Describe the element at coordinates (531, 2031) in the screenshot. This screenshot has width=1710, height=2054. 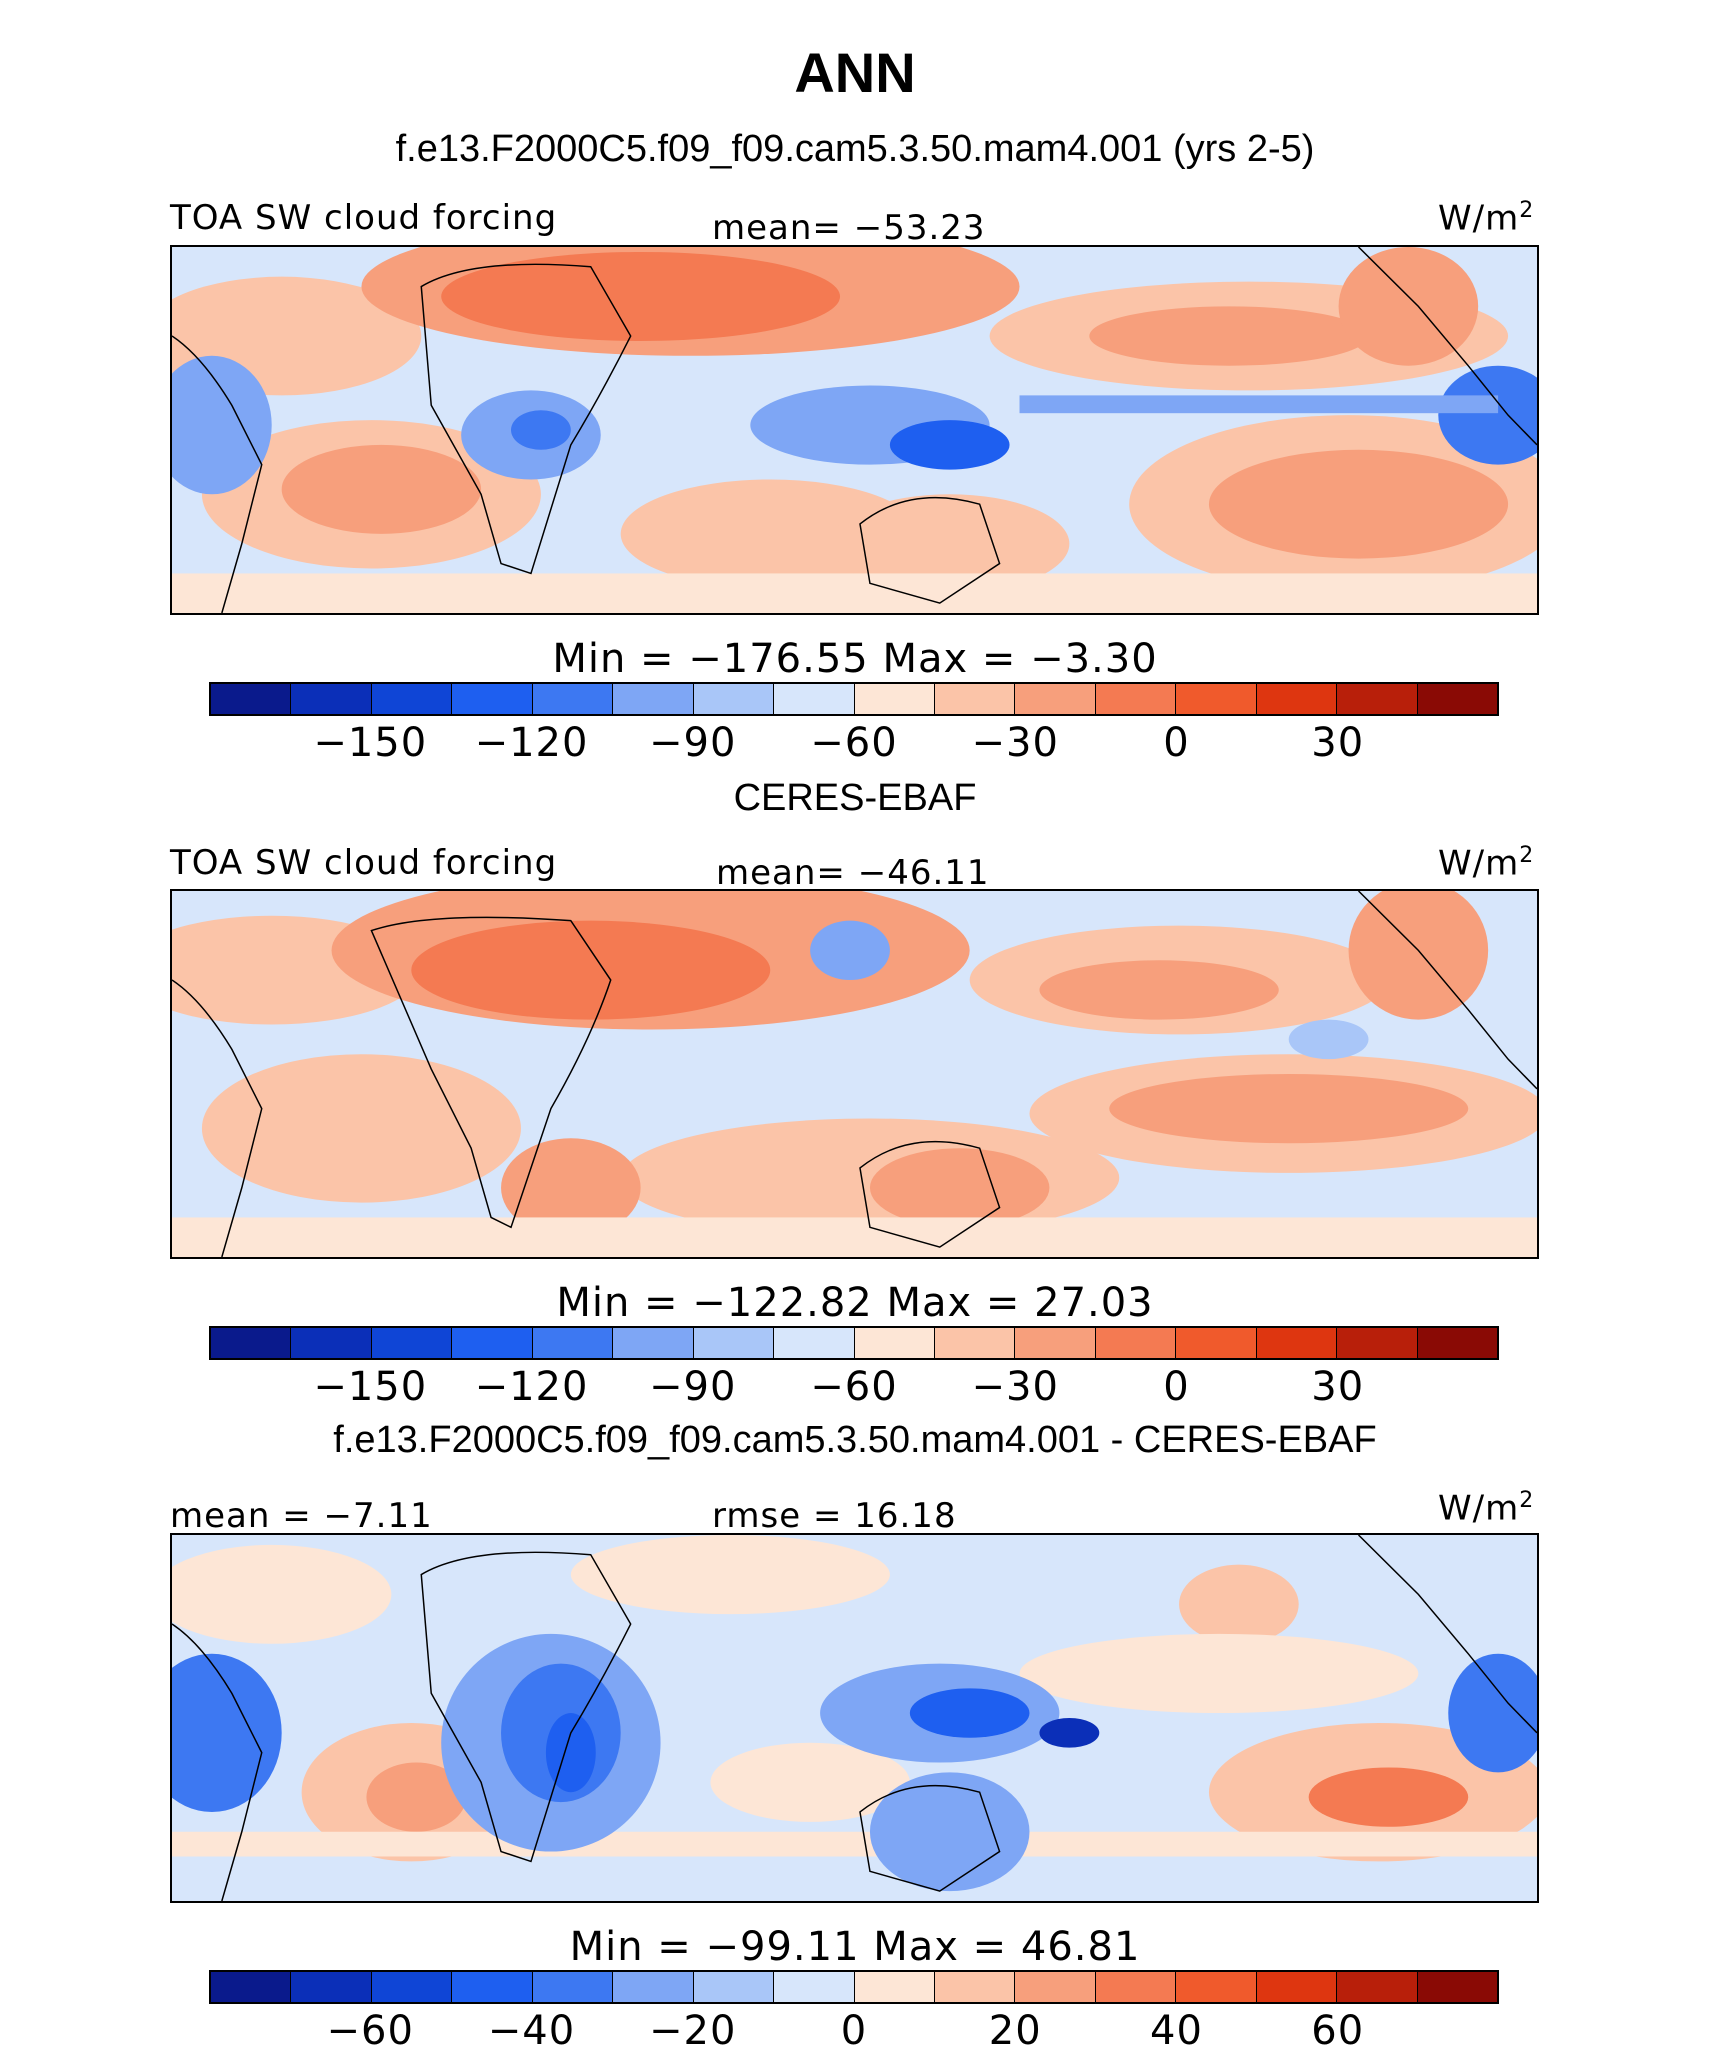
I see `colorbar-tick-label: −40` at that location.